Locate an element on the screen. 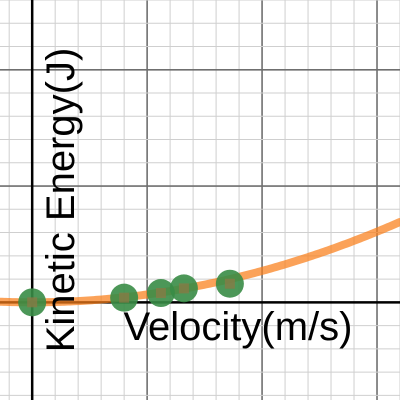 Image resolution: width=400 pixels, height=400 pixels. x-axis-label: Velocity(m/s) is located at coordinates (238, 327).